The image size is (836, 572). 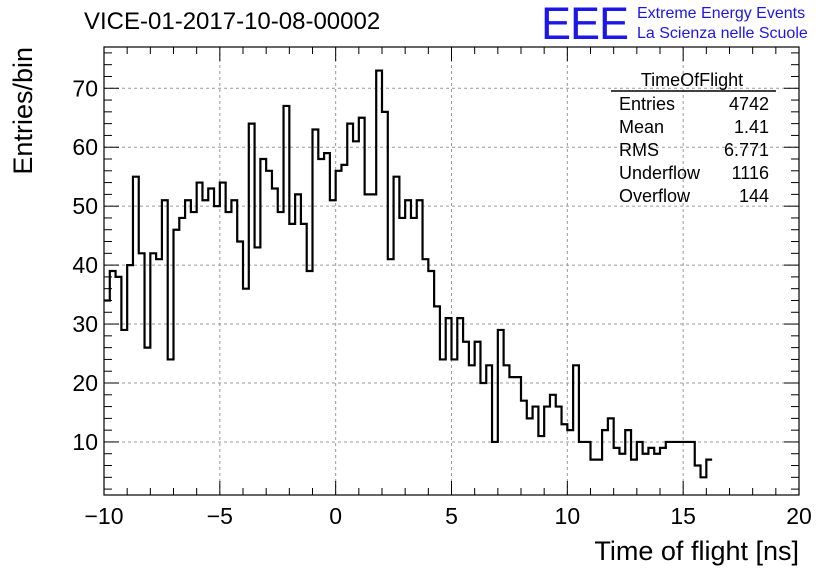 I want to click on stats-value: 1.41, so click(x=751, y=127).